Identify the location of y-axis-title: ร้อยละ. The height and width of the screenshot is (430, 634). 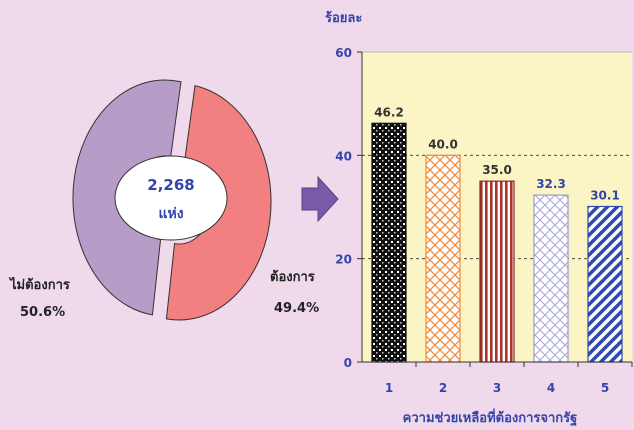
(343, 18).